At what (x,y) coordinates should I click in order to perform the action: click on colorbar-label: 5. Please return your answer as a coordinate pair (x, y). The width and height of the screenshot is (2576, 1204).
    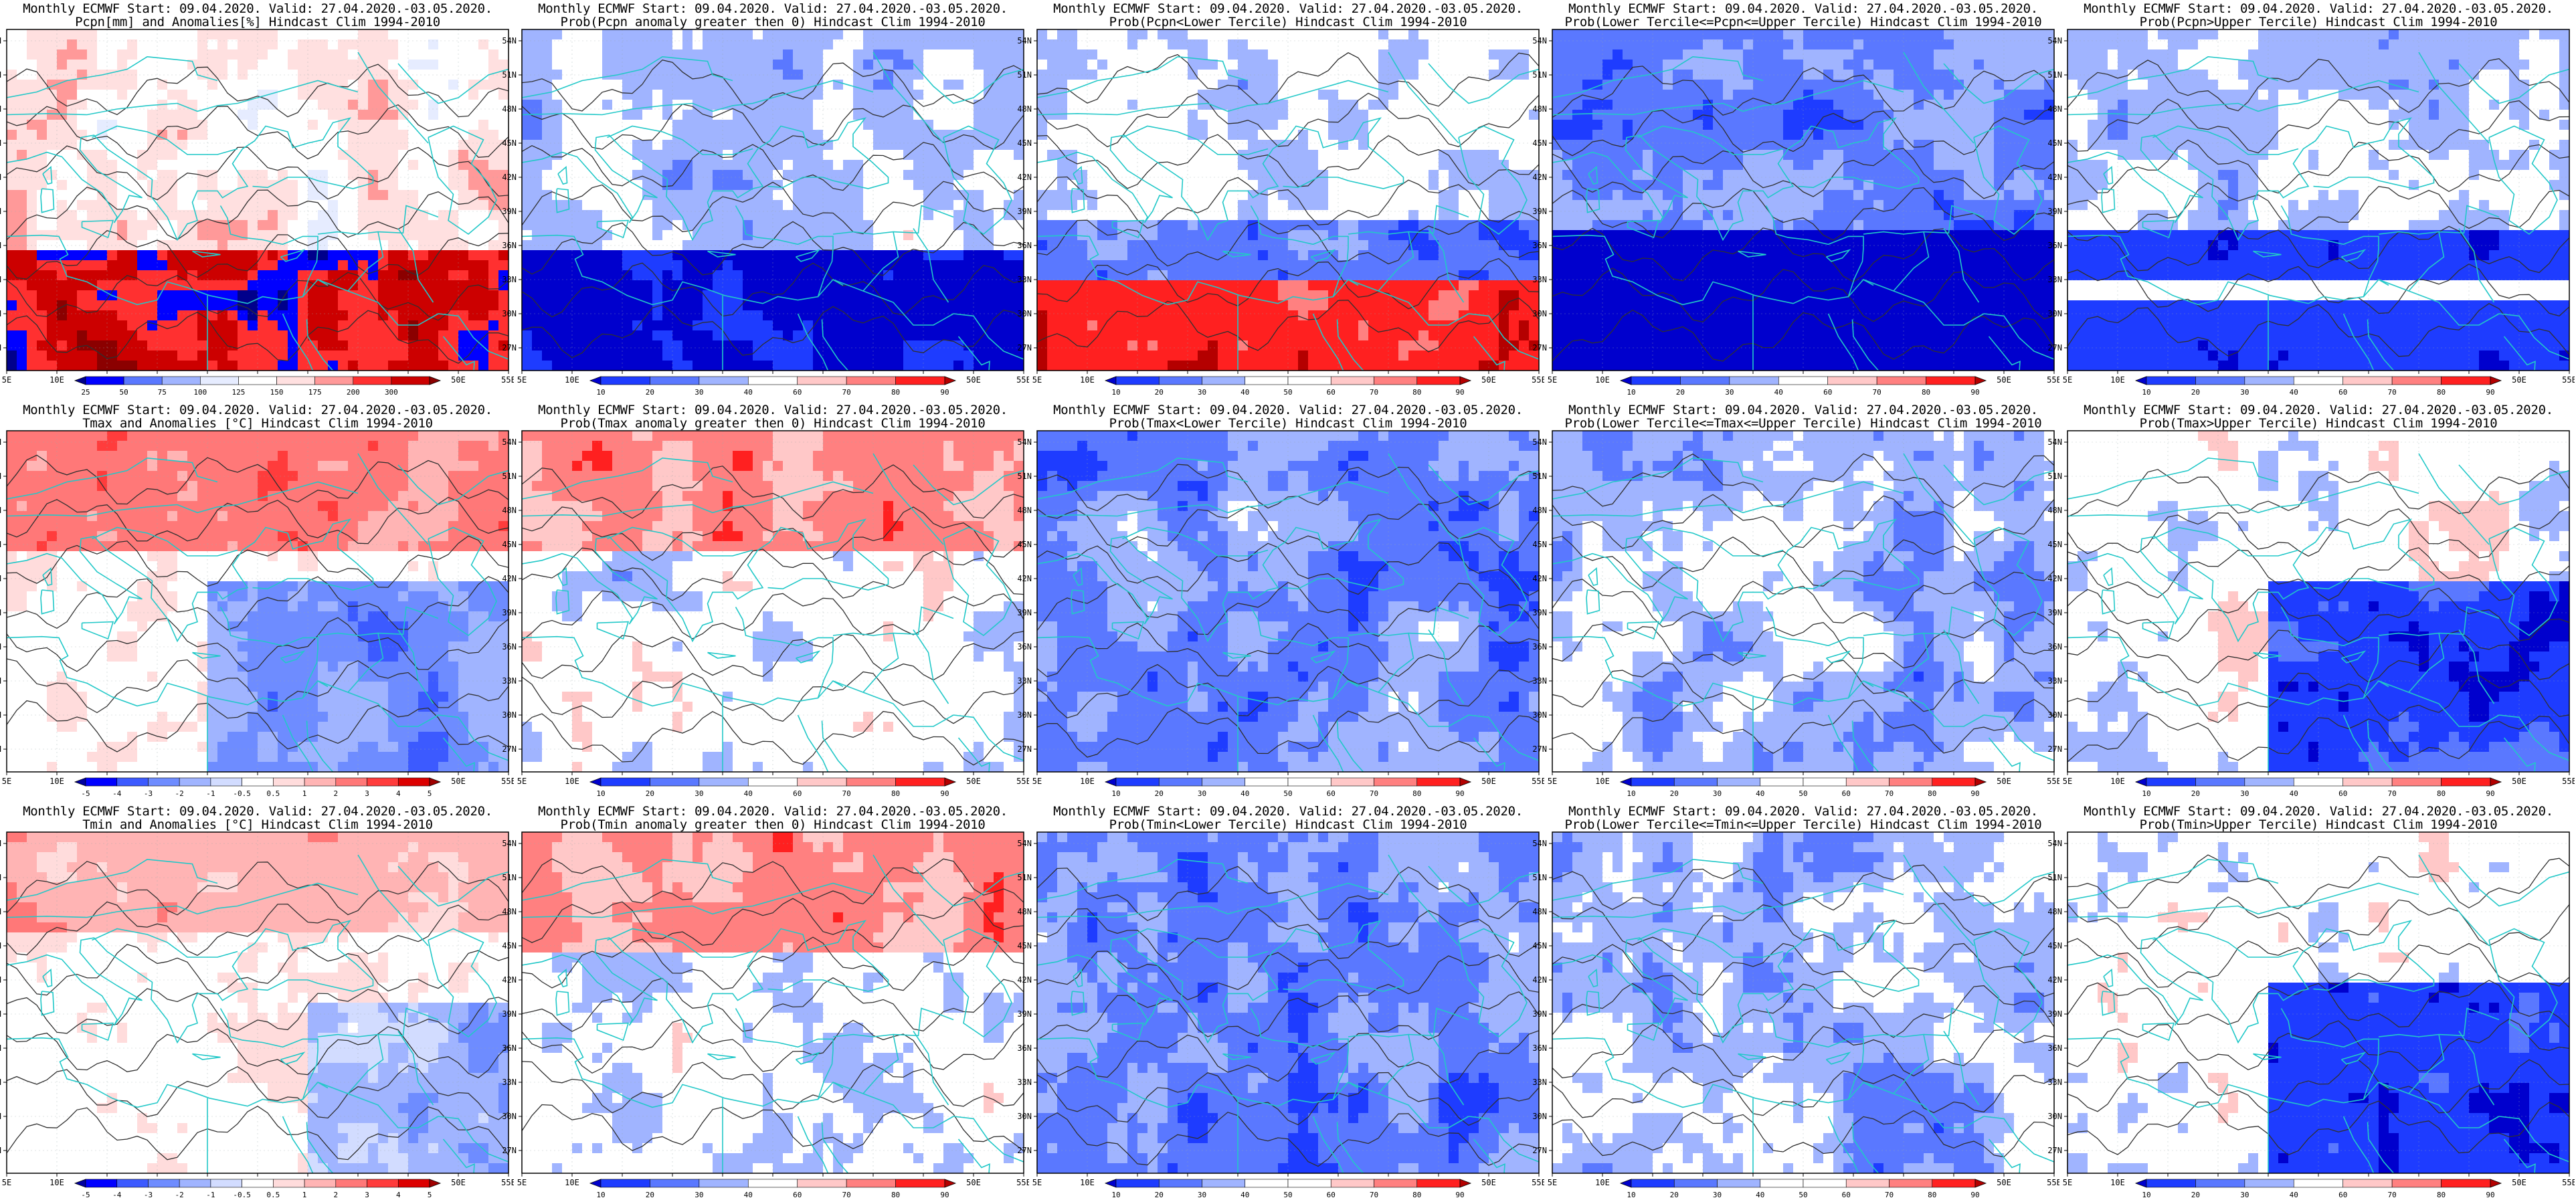
    Looking at the image, I should click on (430, 1195).